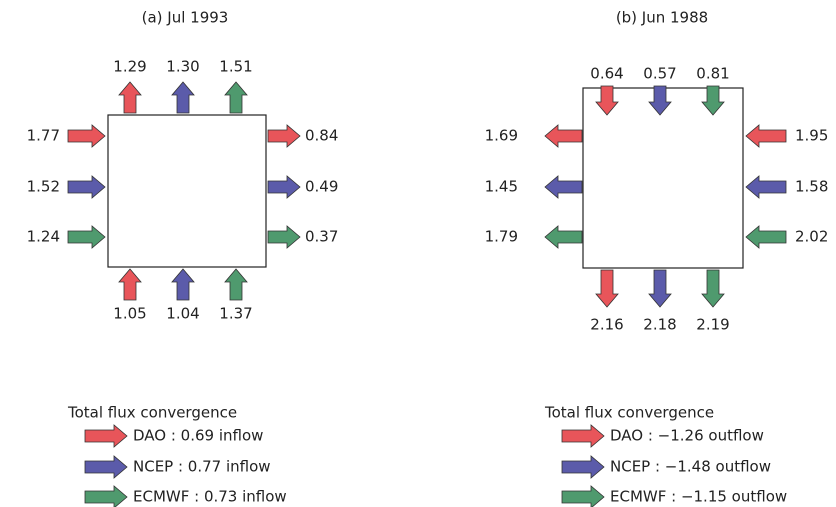 This screenshot has width=836, height=507. What do you see at coordinates (235, 67) in the screenshot?
I see `flux-label: 1.51` at bounding box center [235, 67].